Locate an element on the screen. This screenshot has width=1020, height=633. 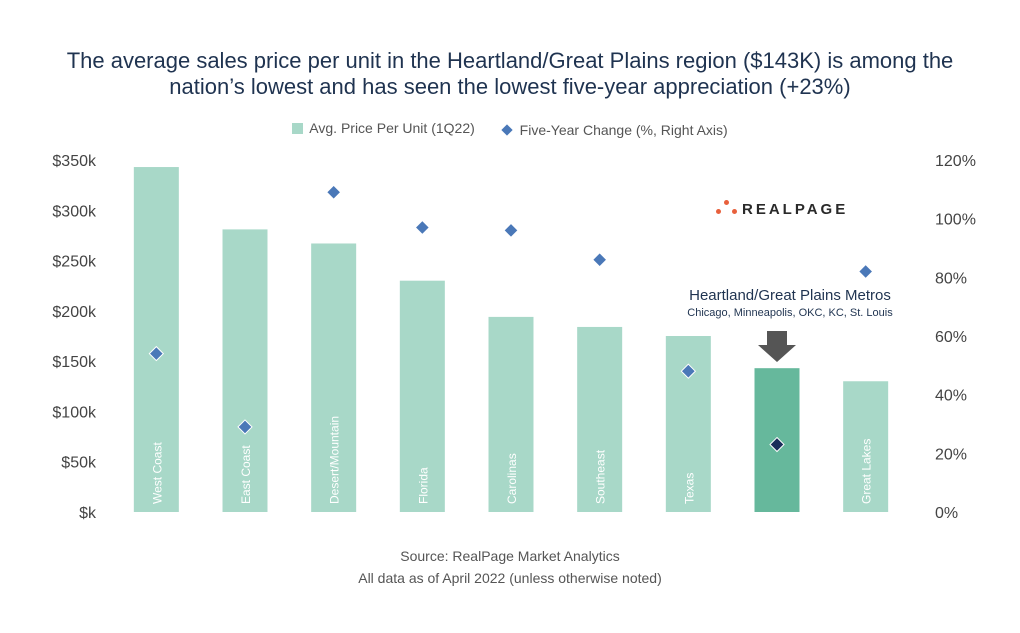
right-axis-tick-label: 0% is located at coordinates (946, 513).